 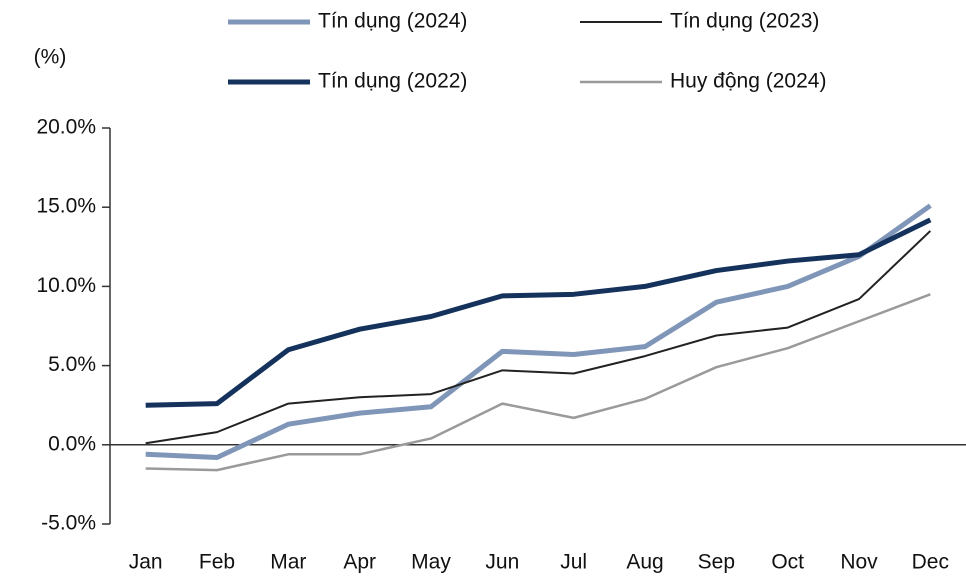 I want to click on x-tick-label: Nov, so click(x=859, y=562).